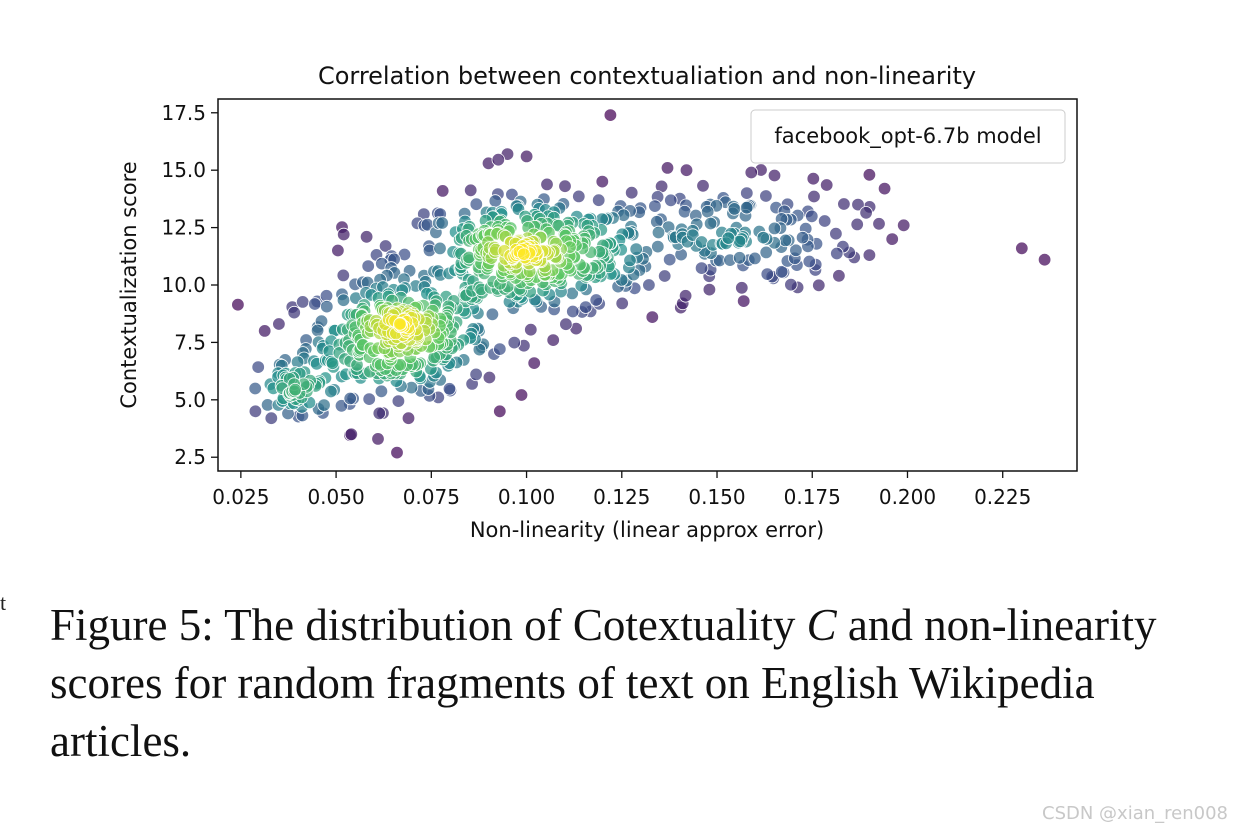 The height and width of the screenshot is (830, 1234). I want to click on x-tick-label: 0.050, so click(335, 497).